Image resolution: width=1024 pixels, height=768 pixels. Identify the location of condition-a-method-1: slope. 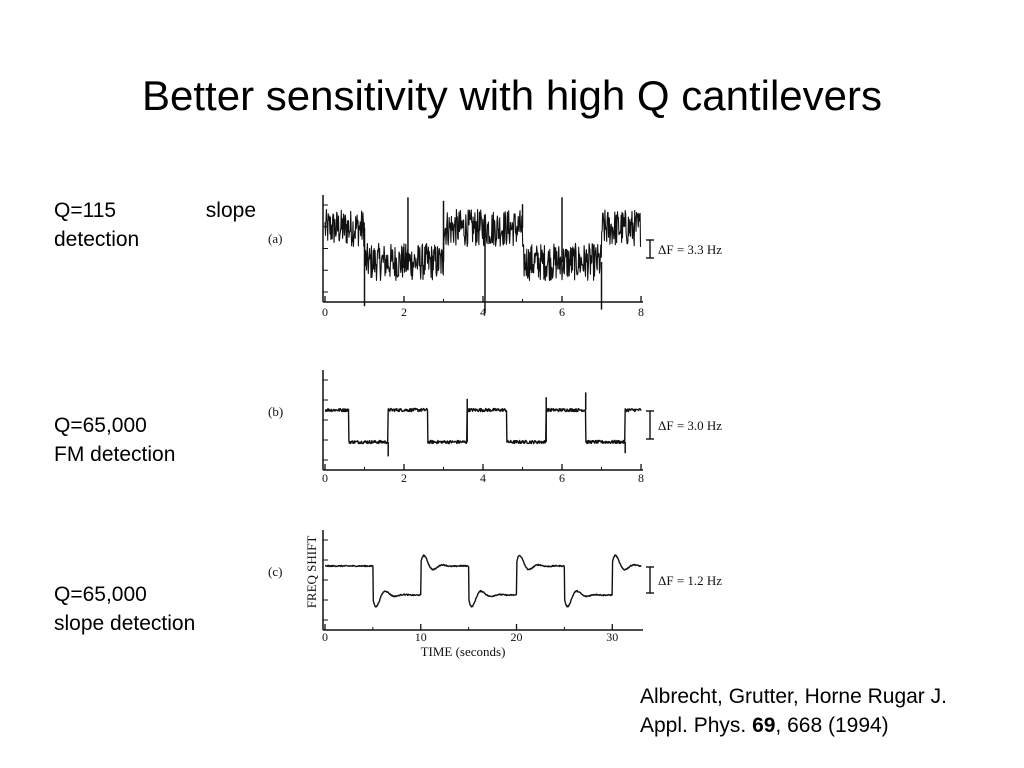
(230, 210).